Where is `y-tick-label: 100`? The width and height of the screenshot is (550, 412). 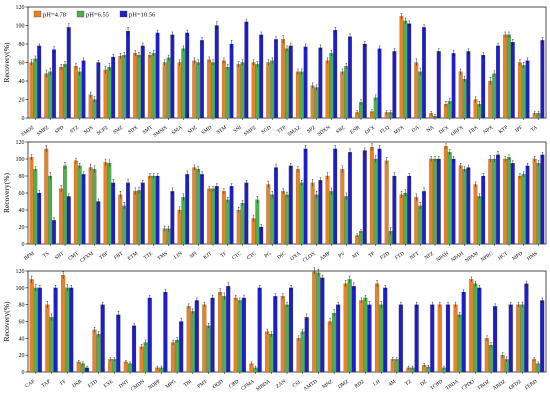
y-tick-label: 100 is located at coordinates (20, 289).